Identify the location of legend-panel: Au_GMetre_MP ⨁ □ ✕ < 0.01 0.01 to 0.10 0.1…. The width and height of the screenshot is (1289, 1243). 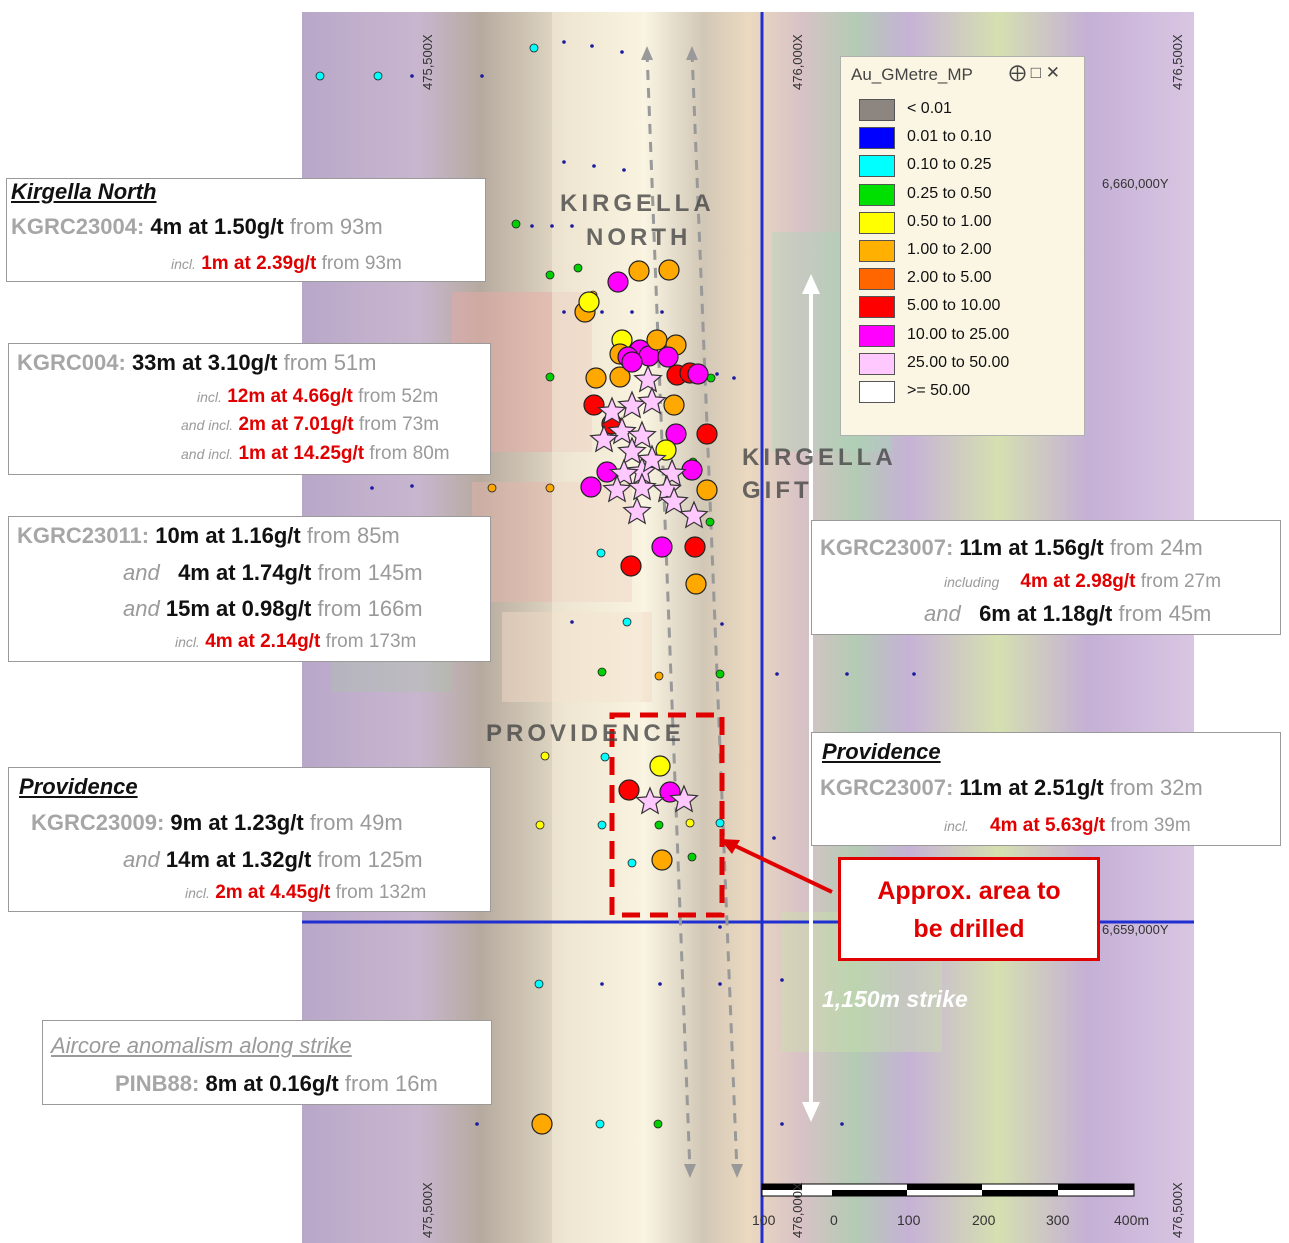
(962, 246).